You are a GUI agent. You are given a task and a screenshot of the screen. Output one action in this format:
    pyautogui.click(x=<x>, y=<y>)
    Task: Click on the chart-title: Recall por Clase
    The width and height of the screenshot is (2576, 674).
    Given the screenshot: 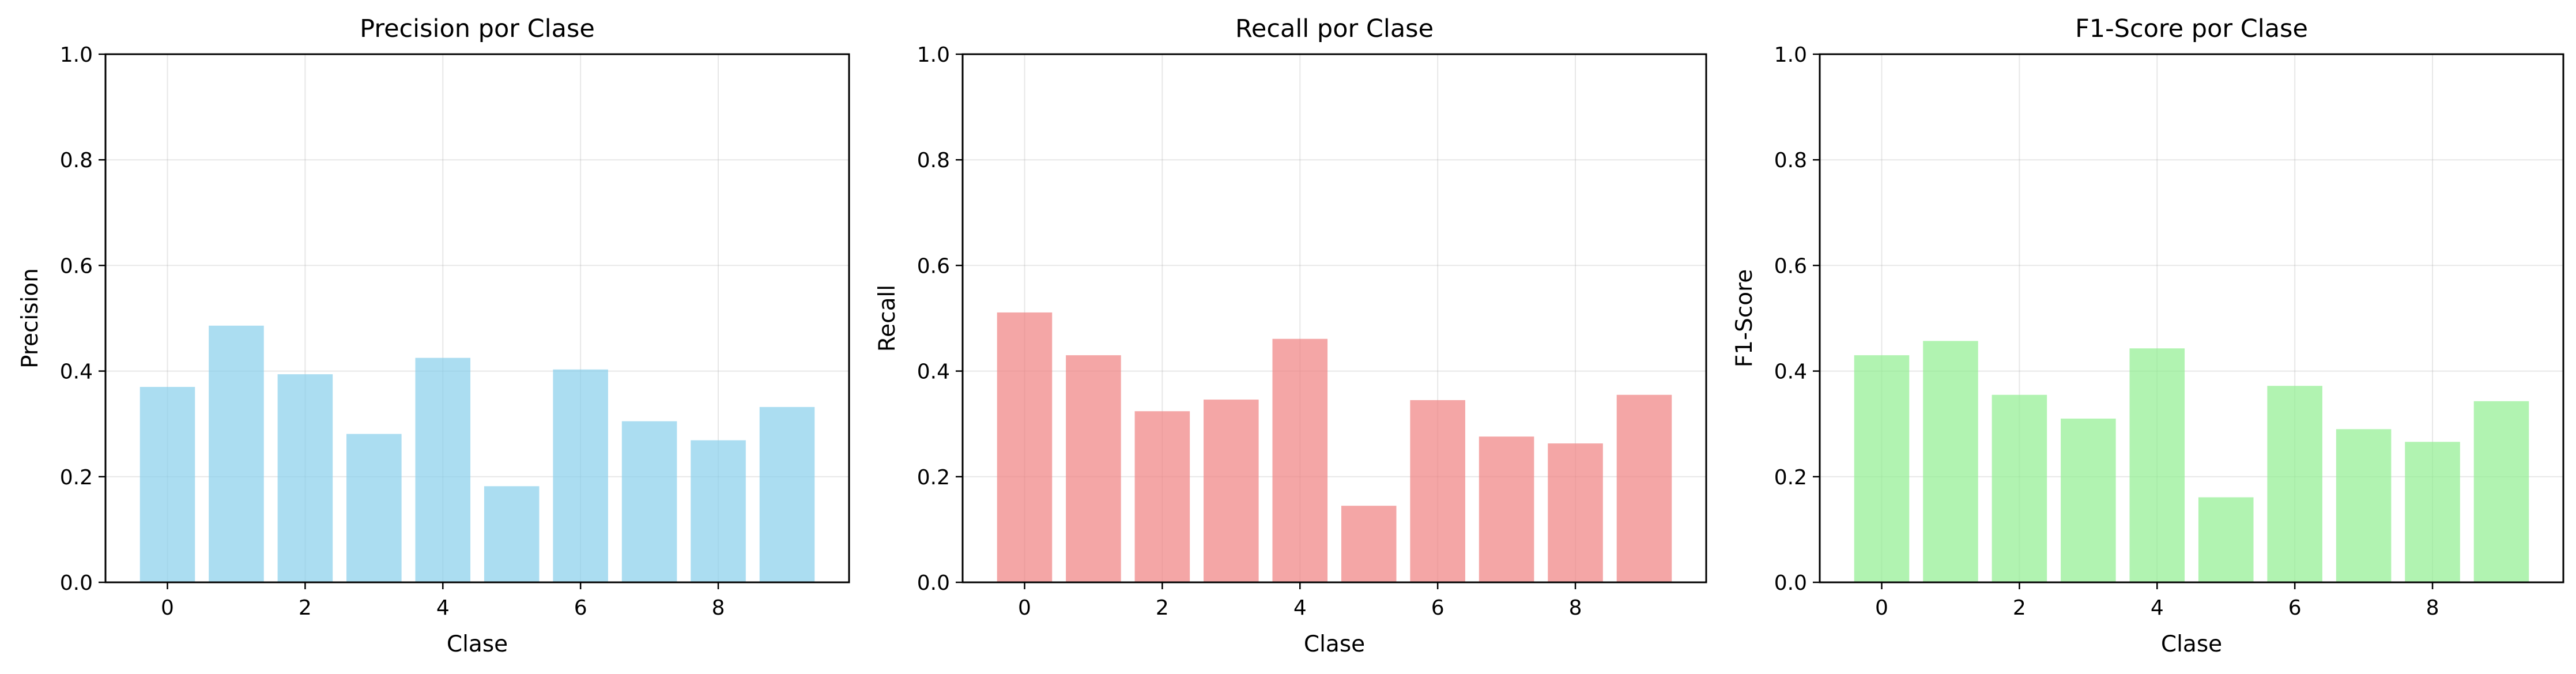 What is the action you would take?
    pyautogui.click(x=1334, y=29)
    